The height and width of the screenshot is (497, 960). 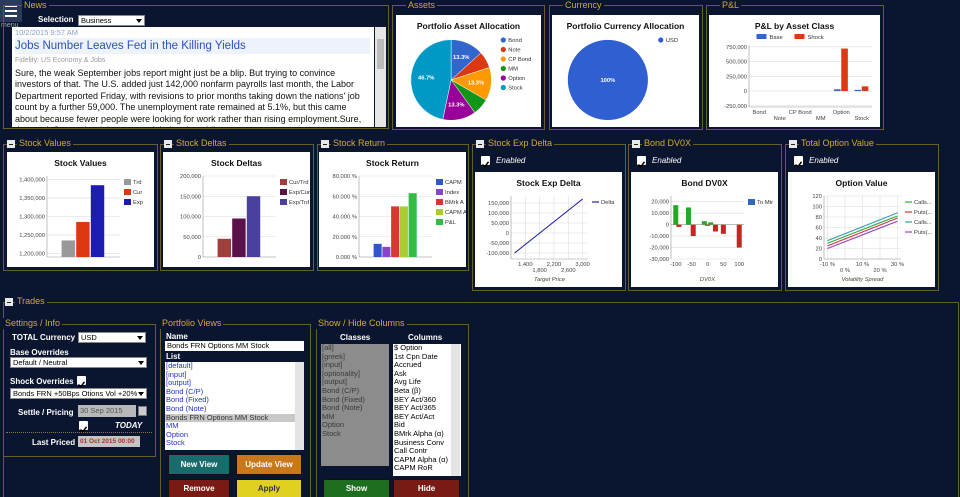 What do you see at coordinates (416, 356) in the screenshot?
I see `list-item: 1st Cpn Date` at bounding box center [416, 356].